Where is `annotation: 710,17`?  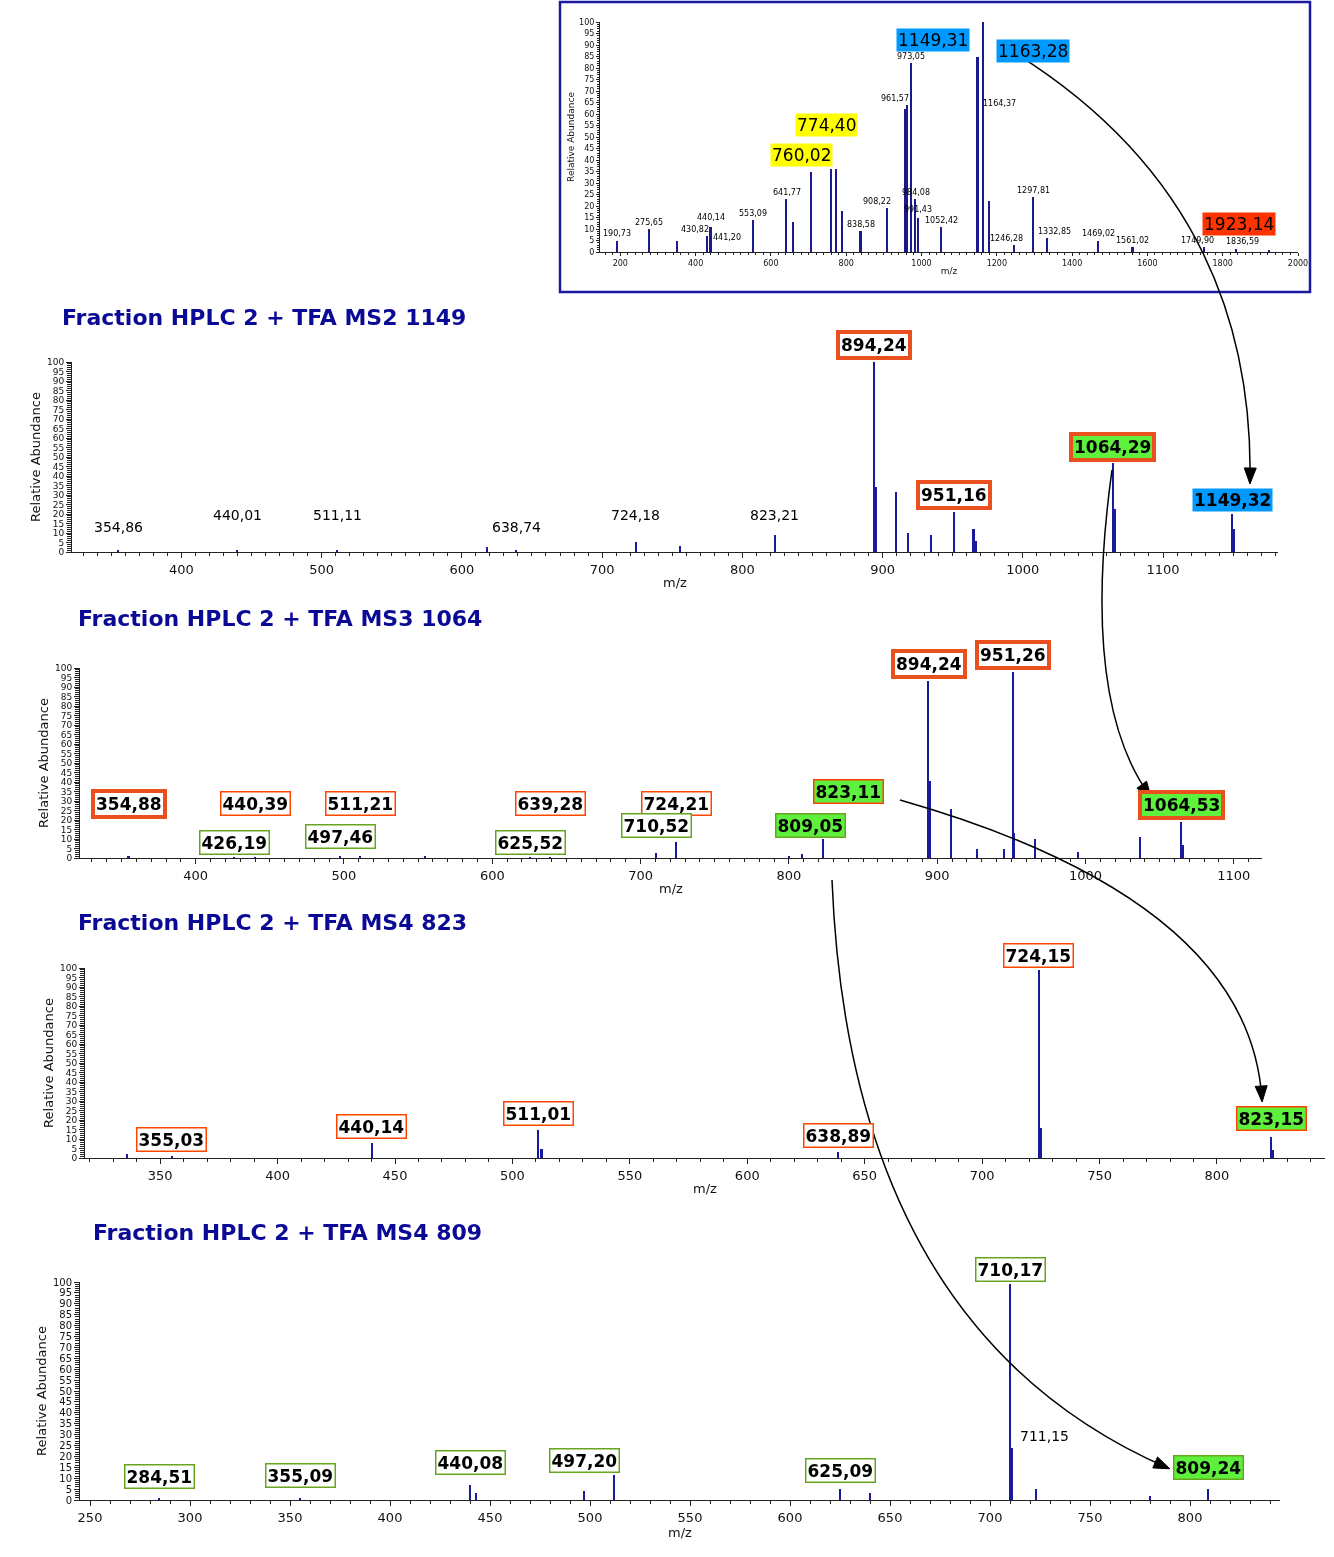
annotation: 710,17 is located at coordinates (1010, 1269).